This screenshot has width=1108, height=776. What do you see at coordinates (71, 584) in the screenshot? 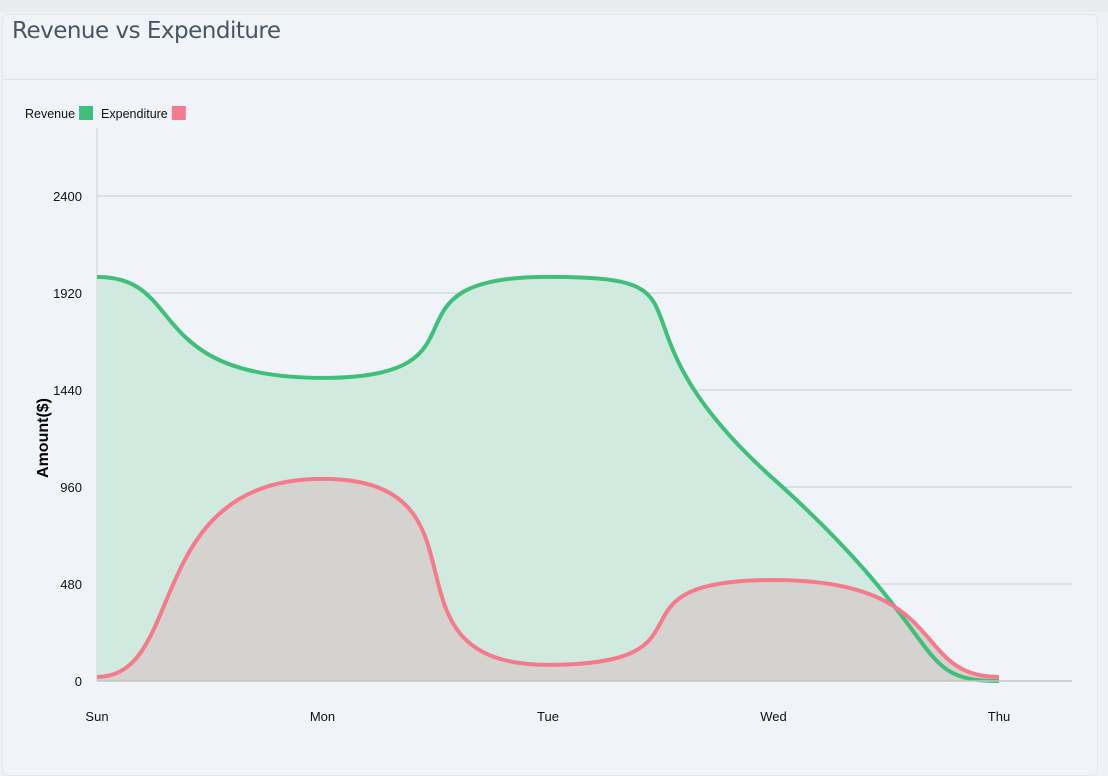
I see `y-tick-label: 480` at bounding box center [71, 584].